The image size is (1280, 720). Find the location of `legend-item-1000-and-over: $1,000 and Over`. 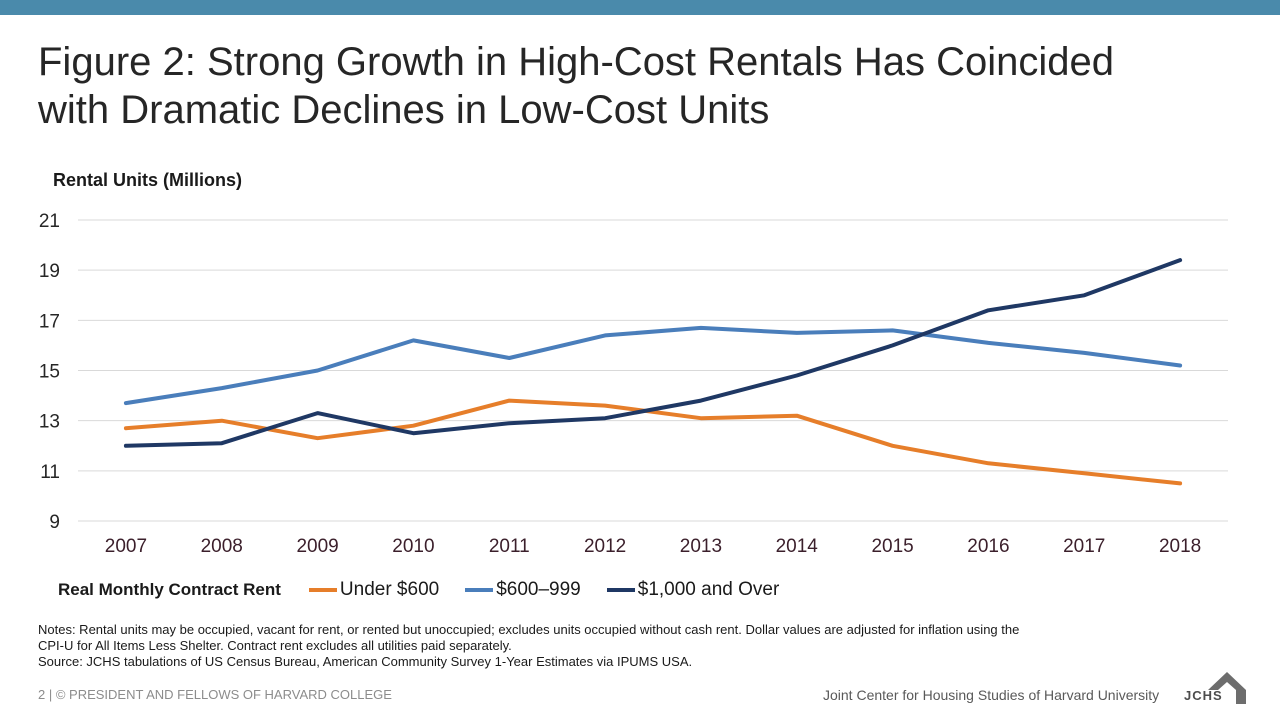

legend-item-1000-and-over: $1,000 and Over is located at coordinates (693, 590).